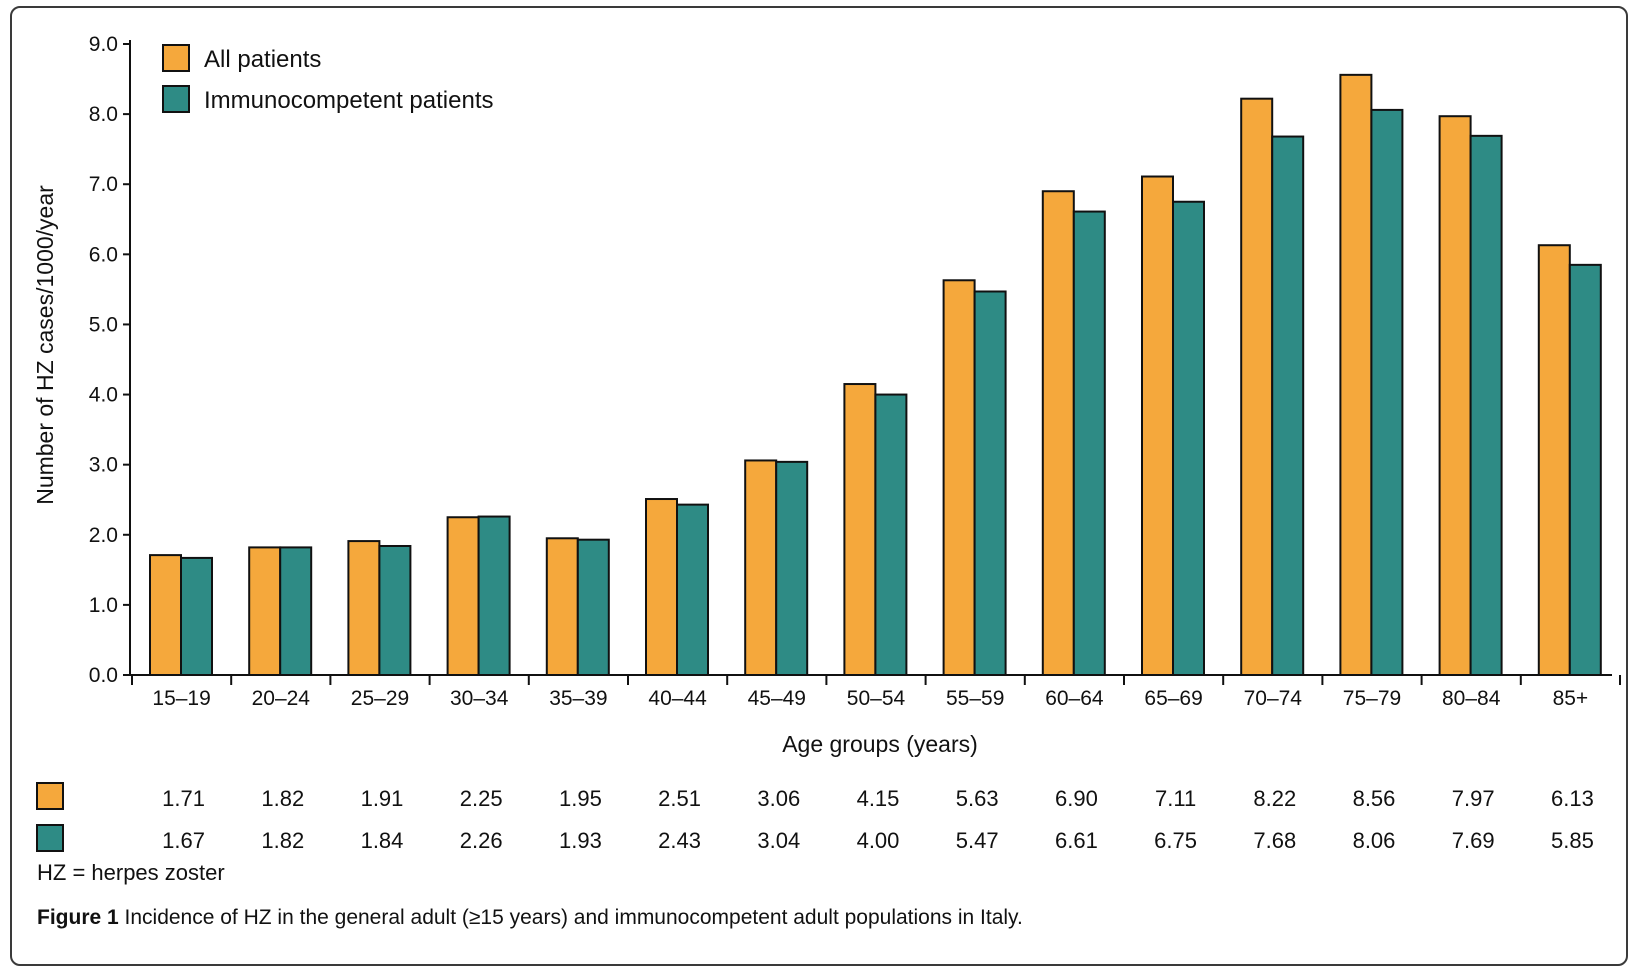  Describe the element at coordinates (1074, 698) in the screenshot. I see `x-tick-label: 60–64` at that location.